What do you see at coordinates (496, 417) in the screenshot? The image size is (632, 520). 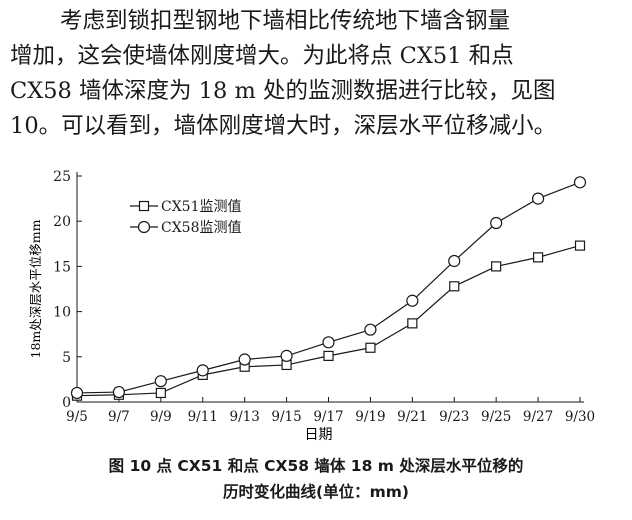 I see `x-tick-label: 9/25` at bounding box center [496, 417].